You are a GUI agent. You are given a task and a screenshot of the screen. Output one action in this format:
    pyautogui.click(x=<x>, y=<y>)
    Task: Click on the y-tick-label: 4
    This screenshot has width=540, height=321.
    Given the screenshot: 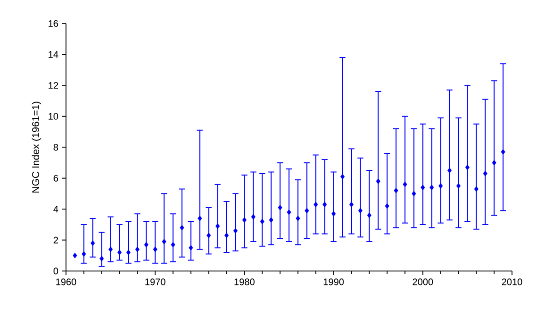 What is the action you would take?
    pyautogui.click(x=55, y=209)
    